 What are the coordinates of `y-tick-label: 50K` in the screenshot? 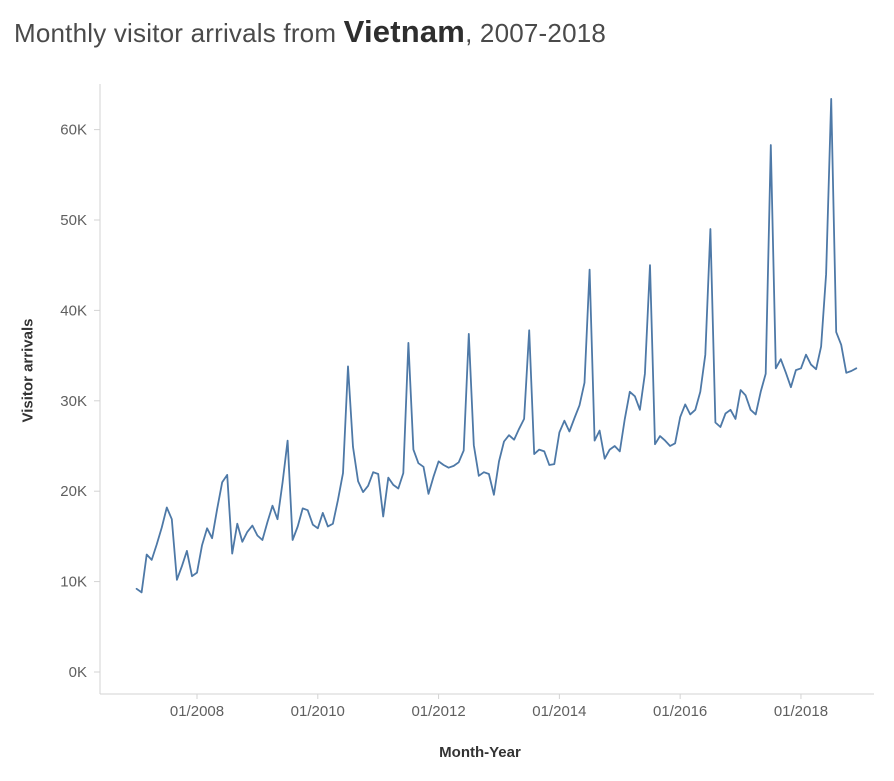 It's located at (73, 220).